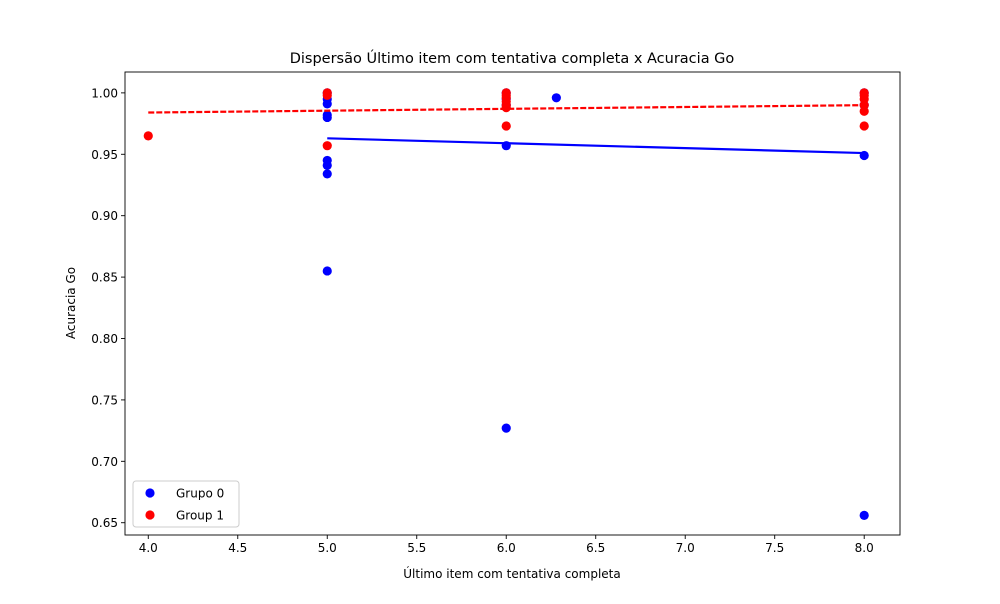 The image size is (1000, 604). What do you see at coordinates (595, 548) in the screenshot?
I see `x-tick-label: 6.5` at bounding box center [595, 548].